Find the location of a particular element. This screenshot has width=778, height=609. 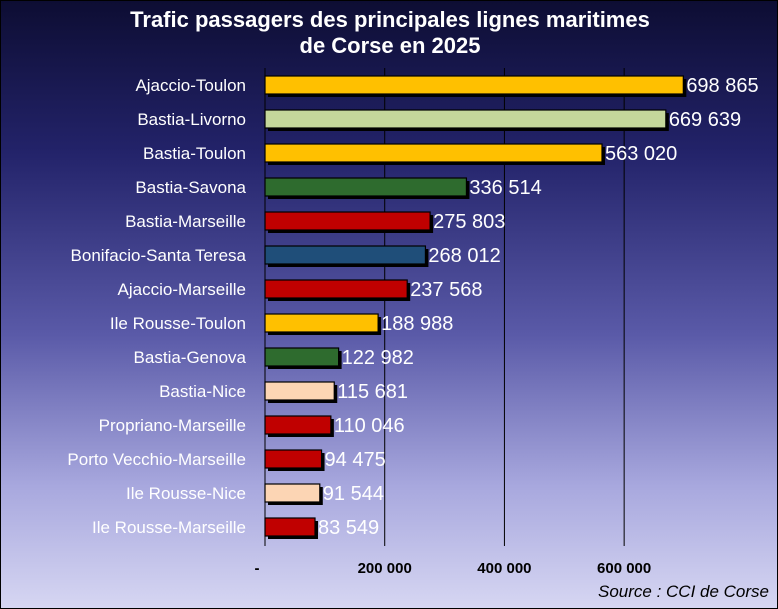

data-label: 698 865 is located at coordinates (722, 86).